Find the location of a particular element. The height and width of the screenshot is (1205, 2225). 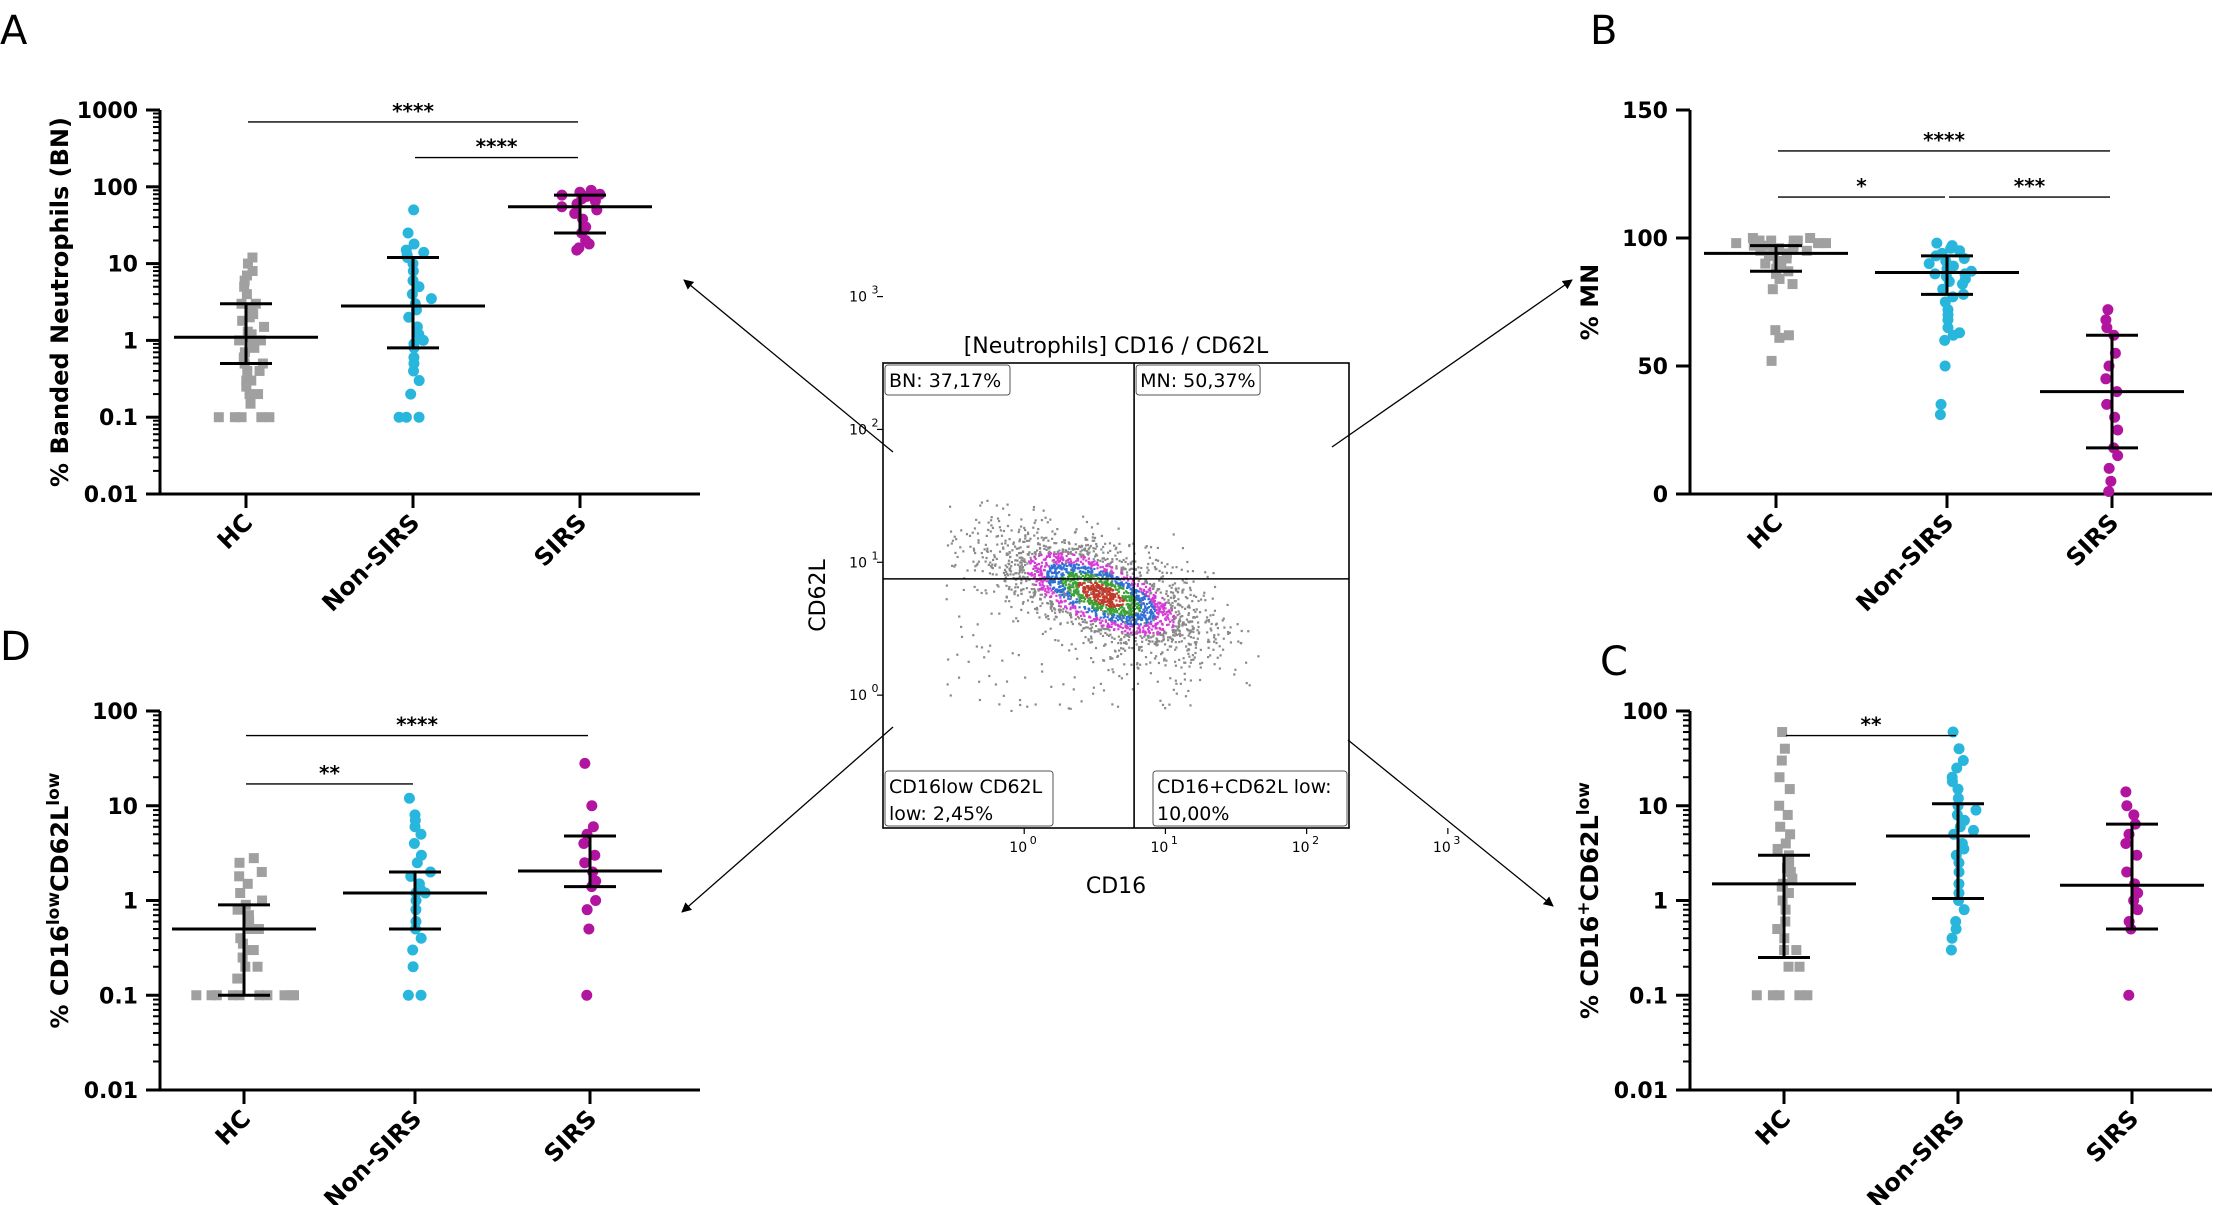

y-tick-label: 10 is located at coordinates (858, 696).